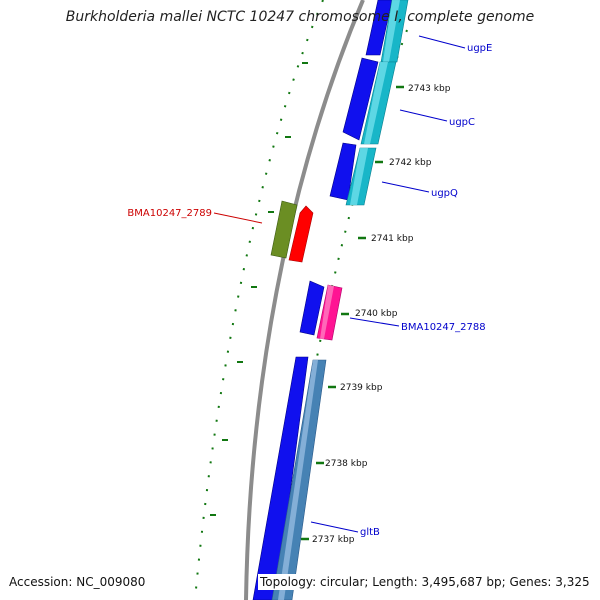 The width and height of the screenshot is (600, 600). What do you see at coordinates (352, 313) in the screenshot?
I see `major-ticks` at bounding box center [352, 313].